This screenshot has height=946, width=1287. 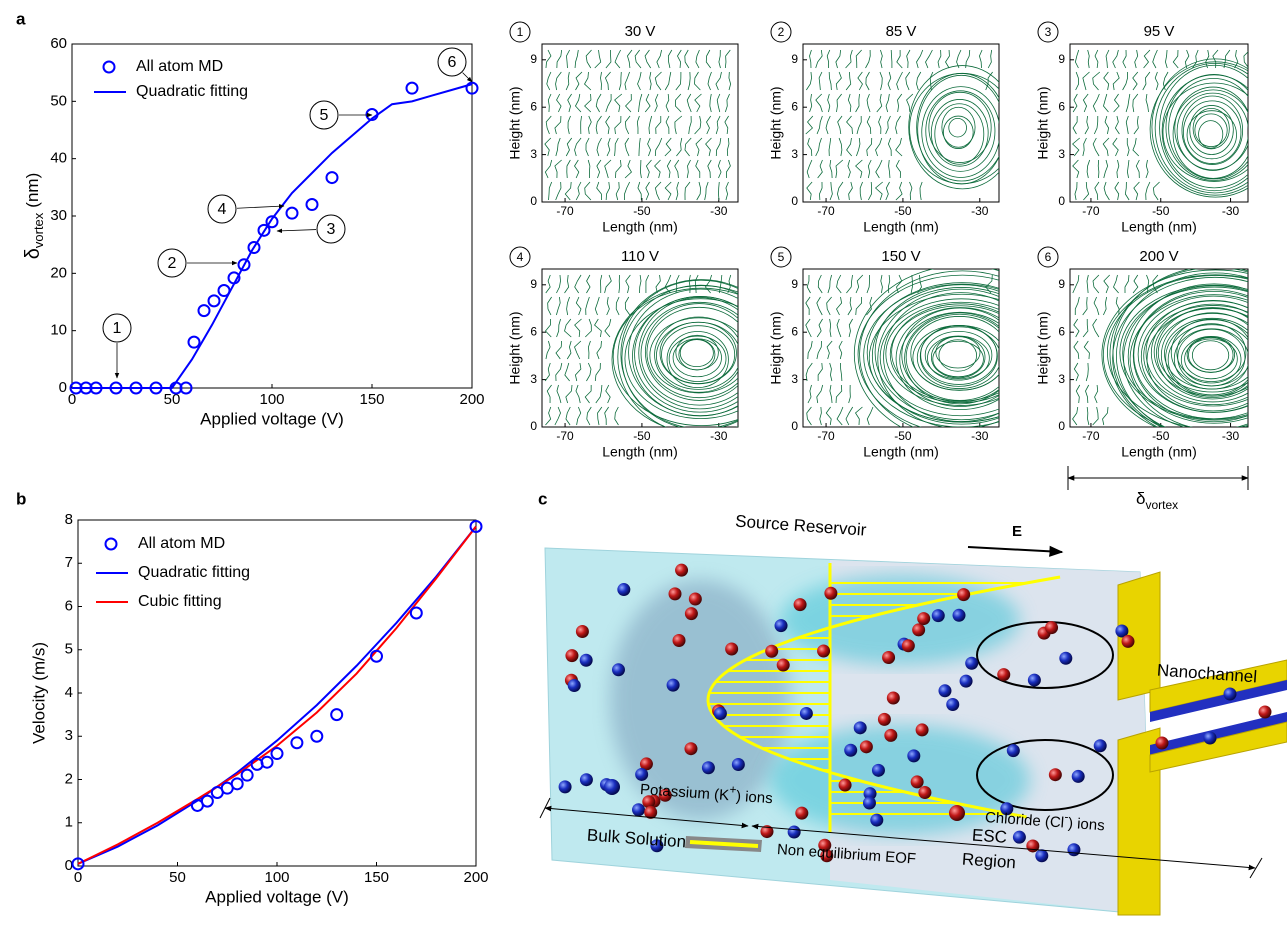 What do you see at coordinates (181, 543) in the screenshot?
I see `legend-label: All atom MD` at bounding box center [181, 543].